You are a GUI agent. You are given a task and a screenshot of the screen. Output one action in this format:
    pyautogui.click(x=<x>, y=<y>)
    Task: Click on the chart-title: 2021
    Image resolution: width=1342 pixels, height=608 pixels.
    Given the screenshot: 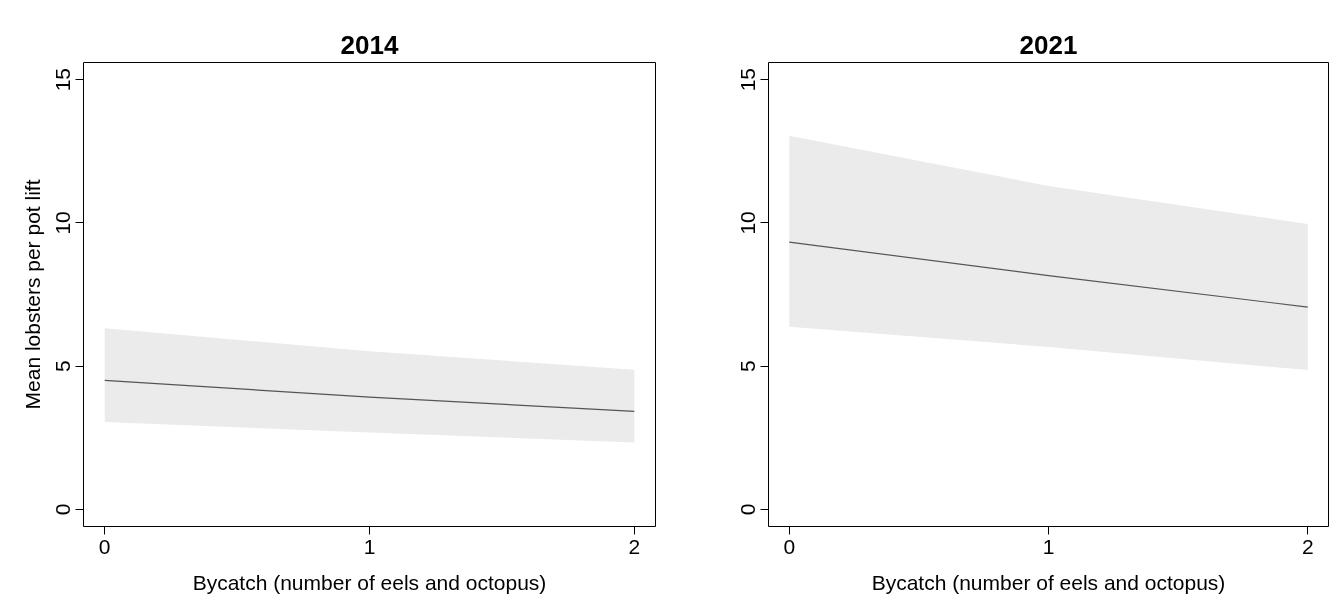 What is the action you would take?
    pyautogui.click(x=1048, y=44)
    